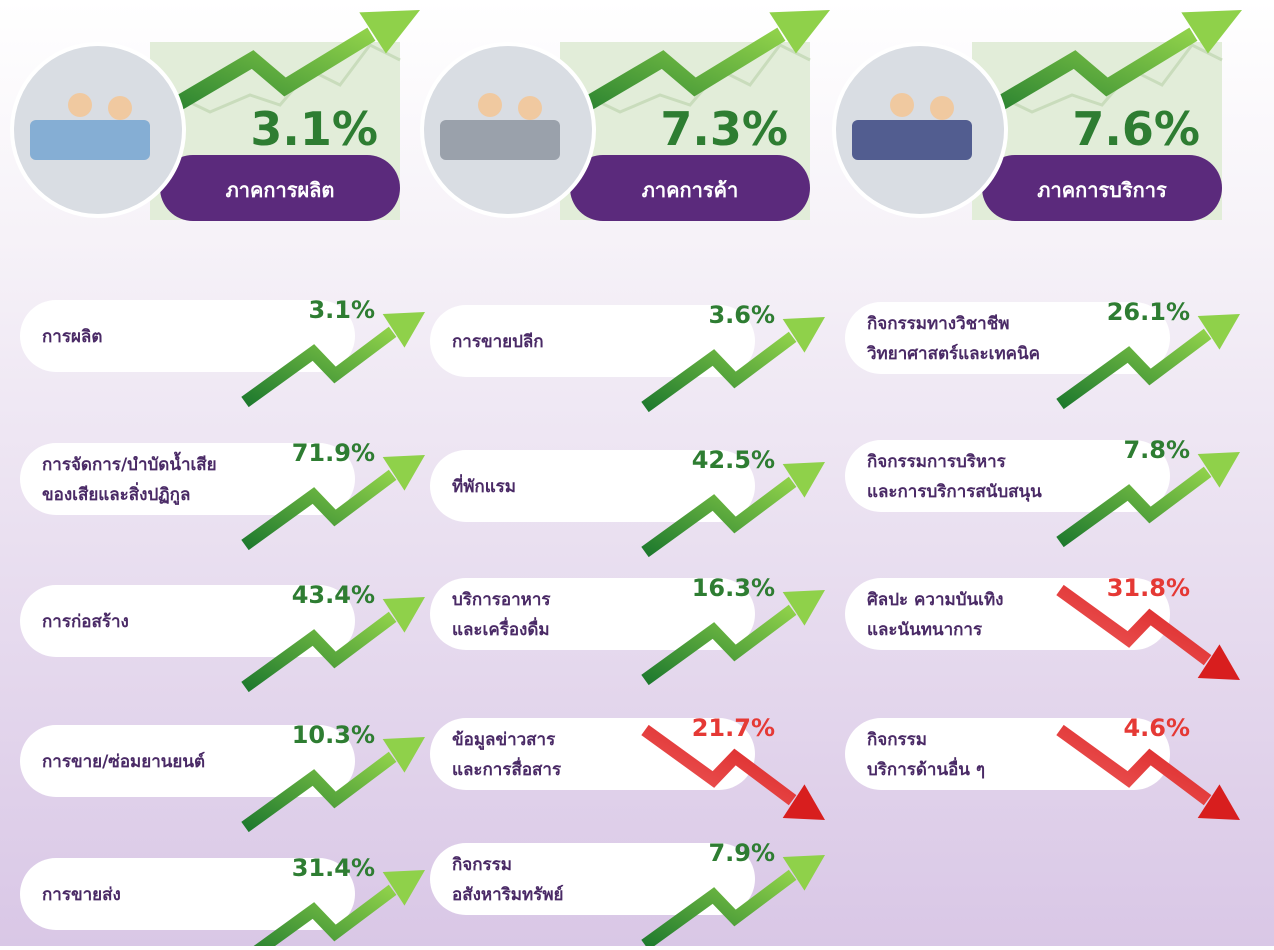  I want to click on item-value: 7.9%, so click(741, 853).